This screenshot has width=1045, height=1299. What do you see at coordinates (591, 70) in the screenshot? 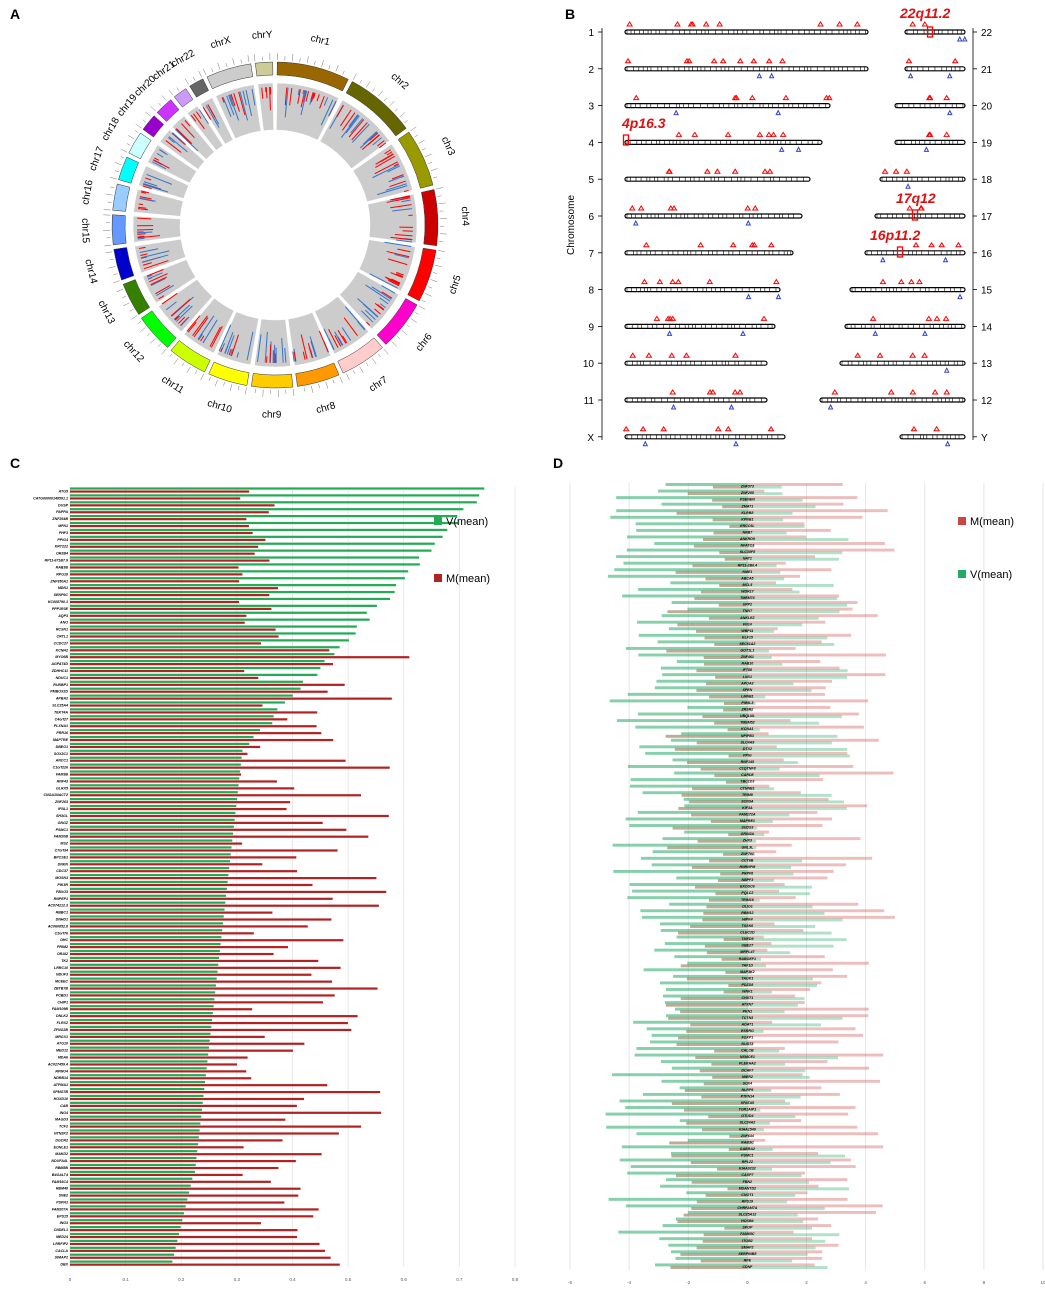
I see `left-chromosome-label: 2` at bounding box center [591, 70].